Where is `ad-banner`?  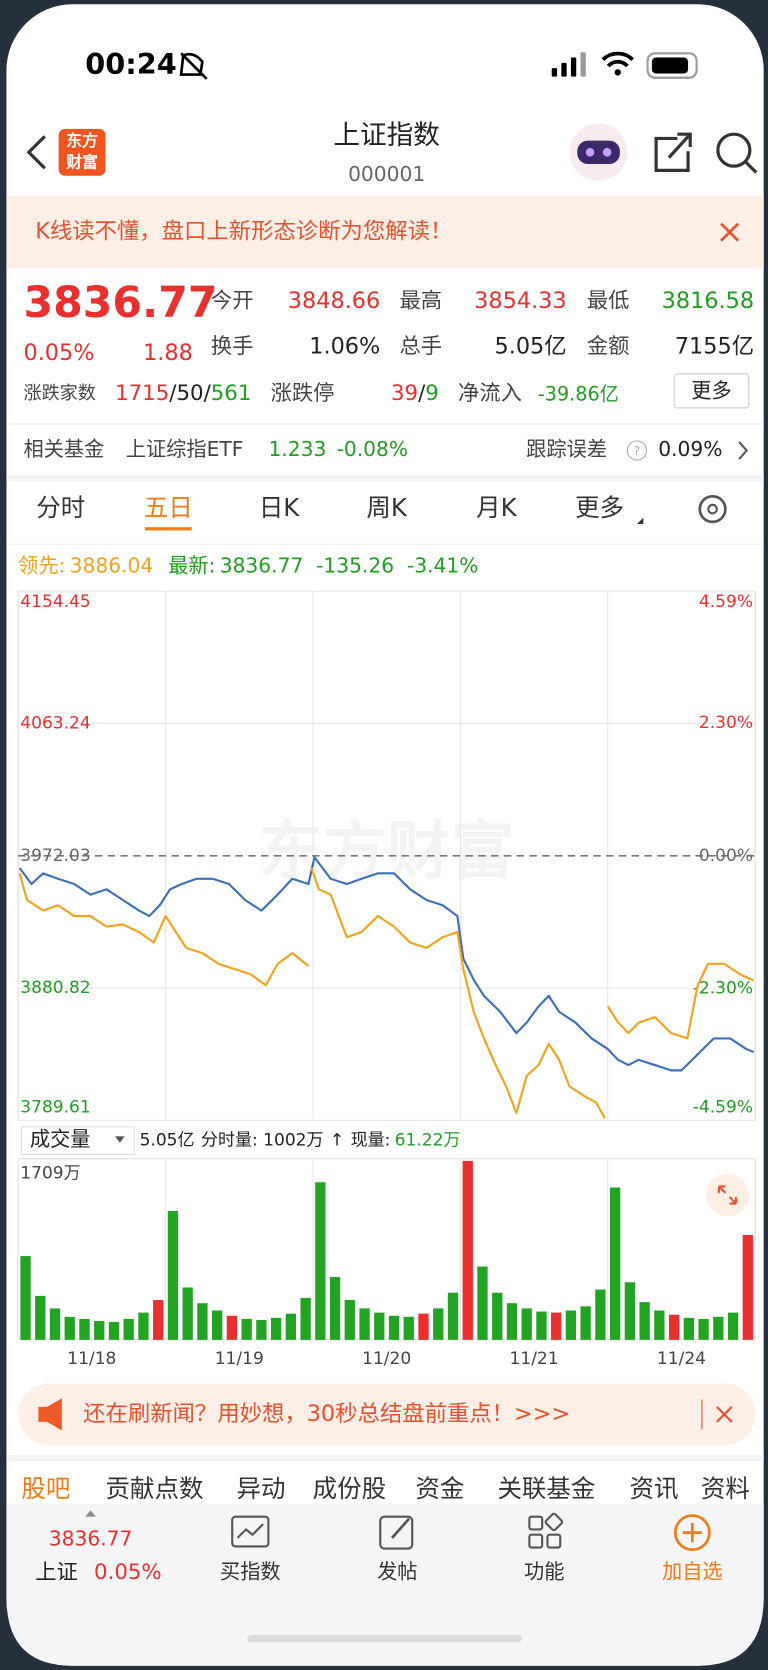 ad-banner is located at coordinates (387, 1414).